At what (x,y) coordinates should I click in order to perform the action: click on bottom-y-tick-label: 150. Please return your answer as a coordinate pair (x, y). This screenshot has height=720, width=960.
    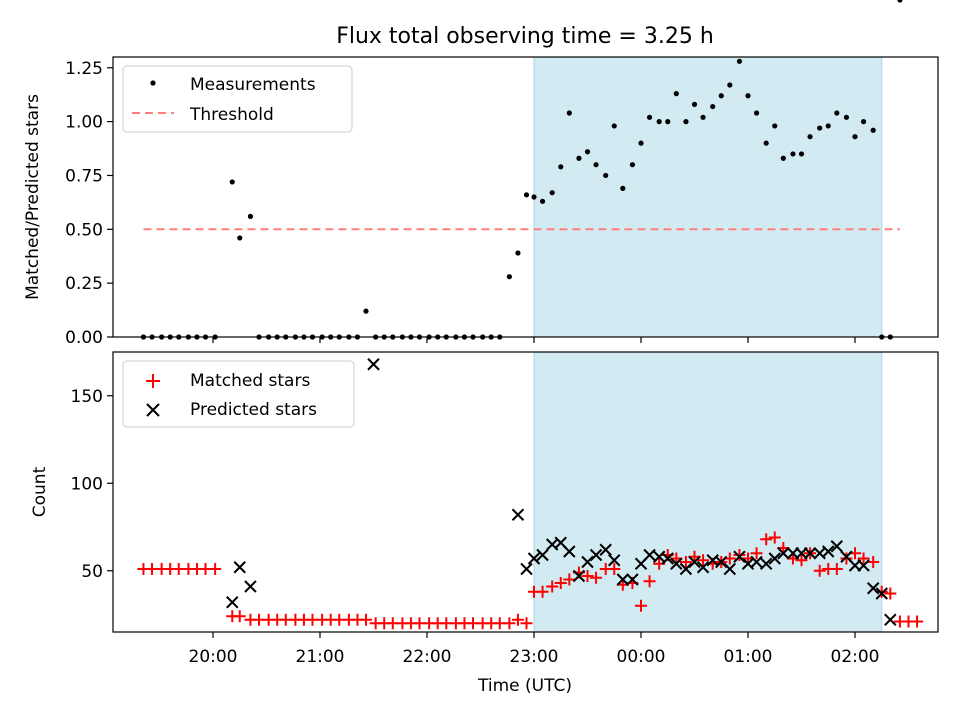
    Looking at the image, I should click on (87, 397).